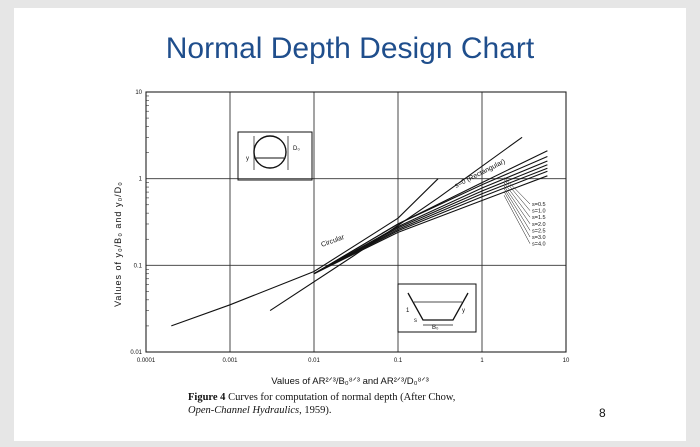 This screenshot has height=447, width=700. What do you see at coordinates (315, 410) in the screenshot?
I see `source-year: , 1959).` at bounding box center [315, 410].